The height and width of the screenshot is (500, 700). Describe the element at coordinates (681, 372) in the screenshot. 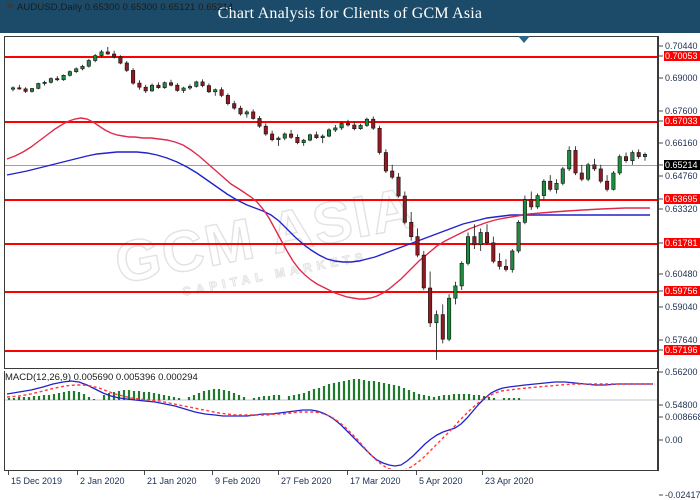

I see `axis-tick-label: 0.56200` at that location.